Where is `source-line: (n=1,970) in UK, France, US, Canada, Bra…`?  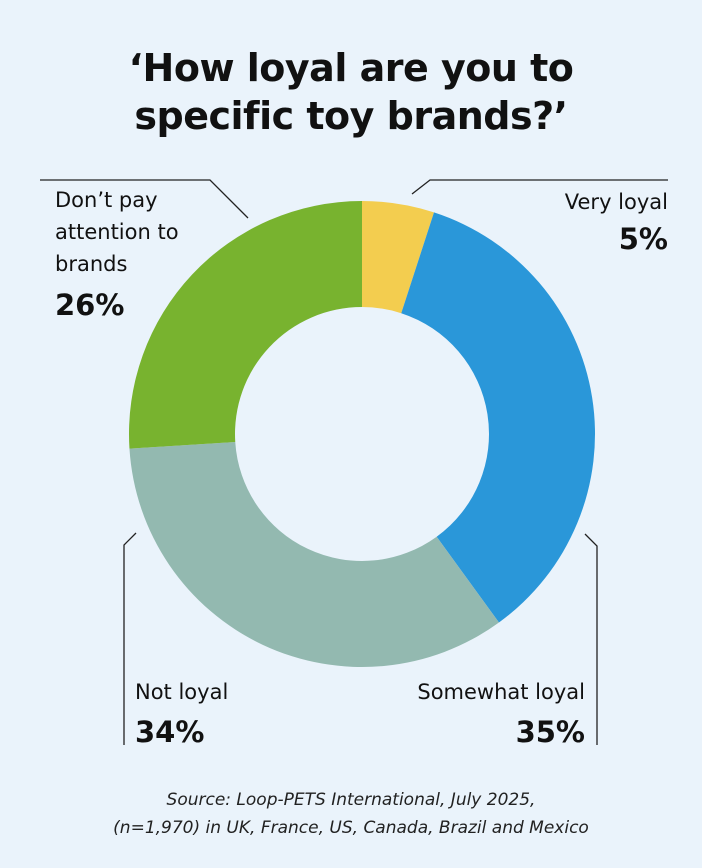 source-line: (n=1,970) in UK, France, US, Canada, Bra… is located at coordinates (351, 828).